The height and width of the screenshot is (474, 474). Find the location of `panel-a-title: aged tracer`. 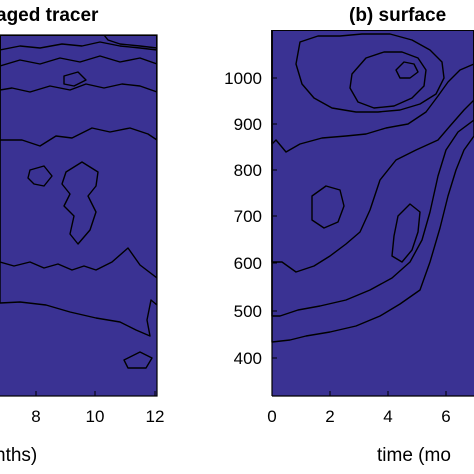

panel-a-title: aged tracer is located at coordinates (49, 15).